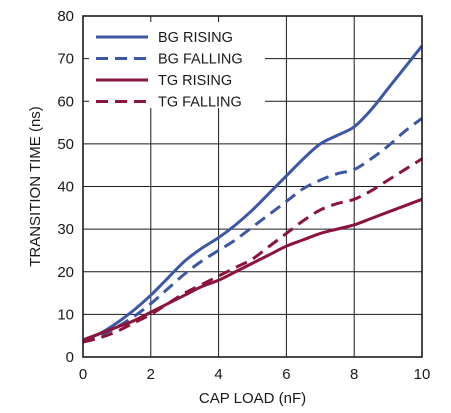  I want to click on x-axis-title: CAP LOAD (nF), so click(252, 398).